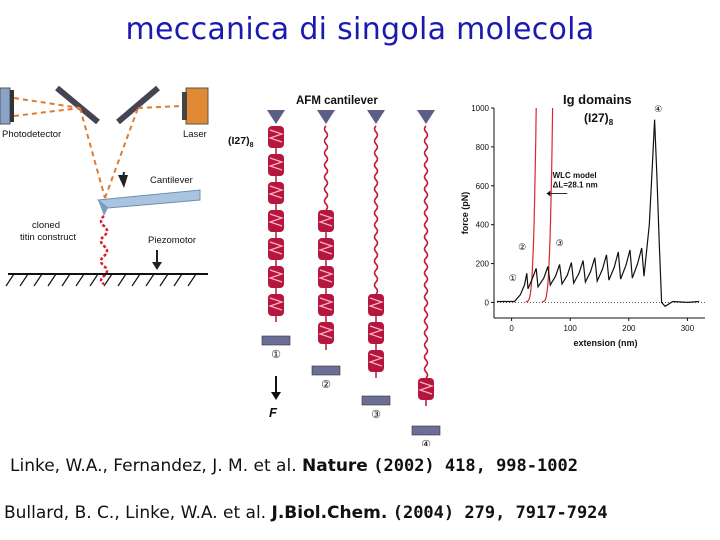 The height and width of the screenshot is (540, 720). What do you see at coordinates (597, 99) in the screenshot?
I see `chart-title: Ig domains` at bounding box center [597, 99].